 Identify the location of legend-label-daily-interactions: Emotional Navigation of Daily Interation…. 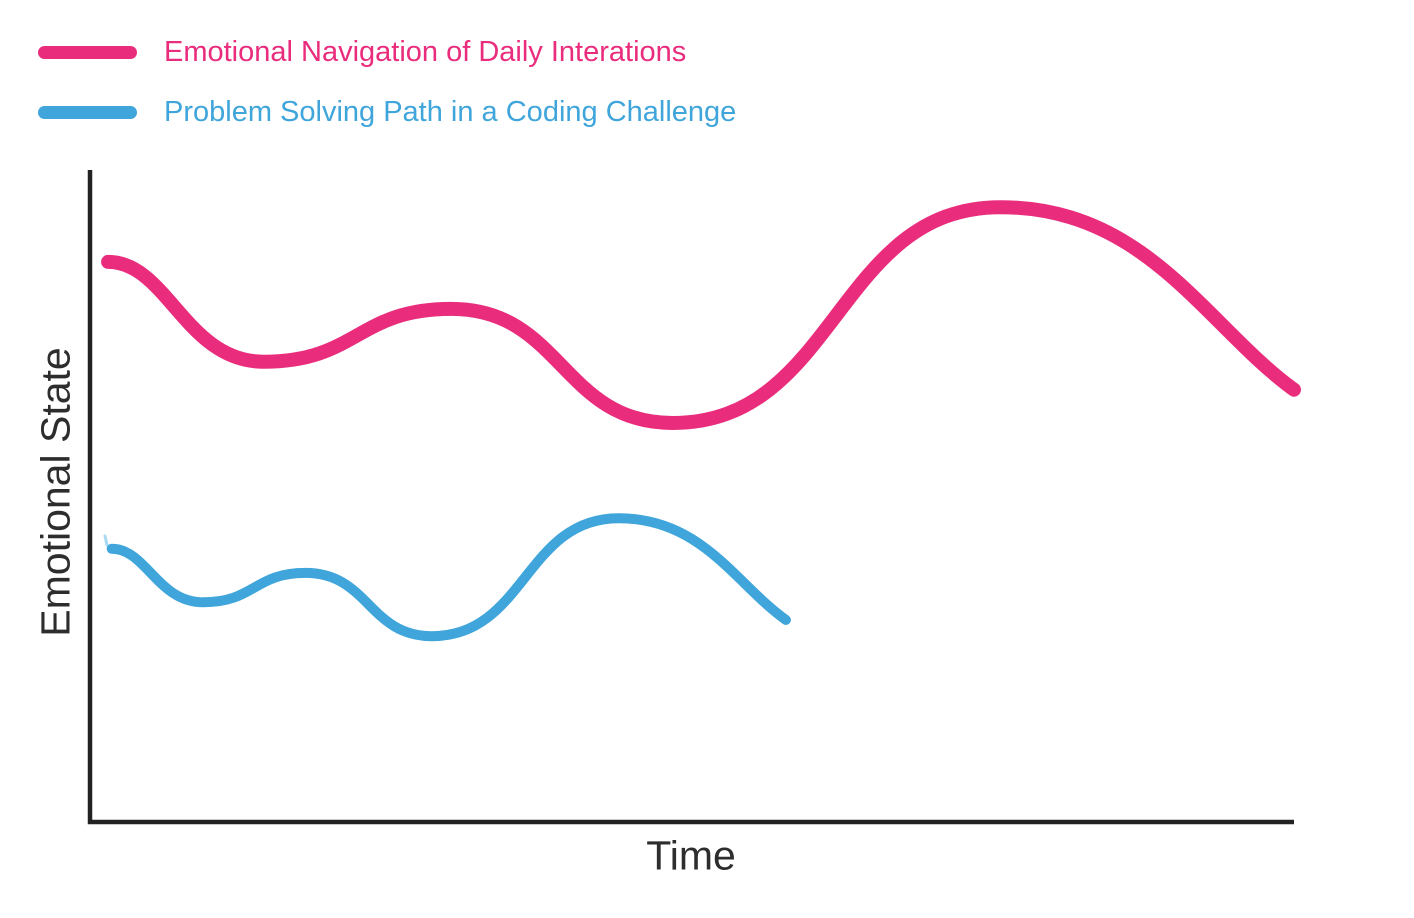
(425, 51).